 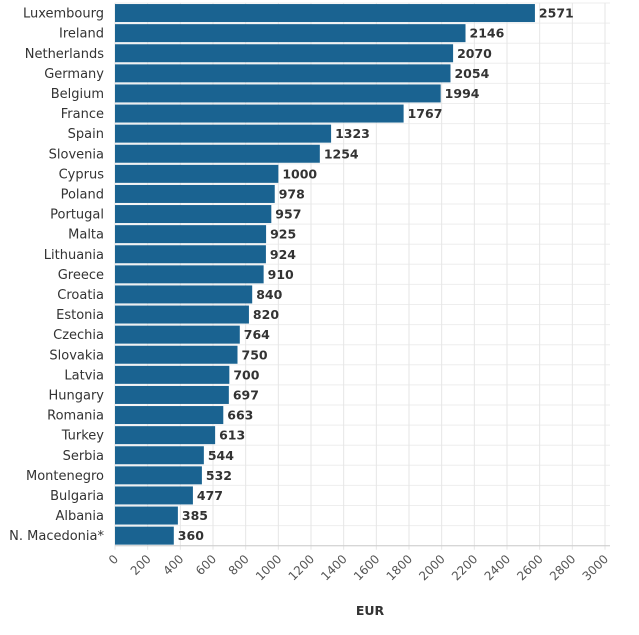 I want to click on category-label: Romania, so click(x=75, y=416).